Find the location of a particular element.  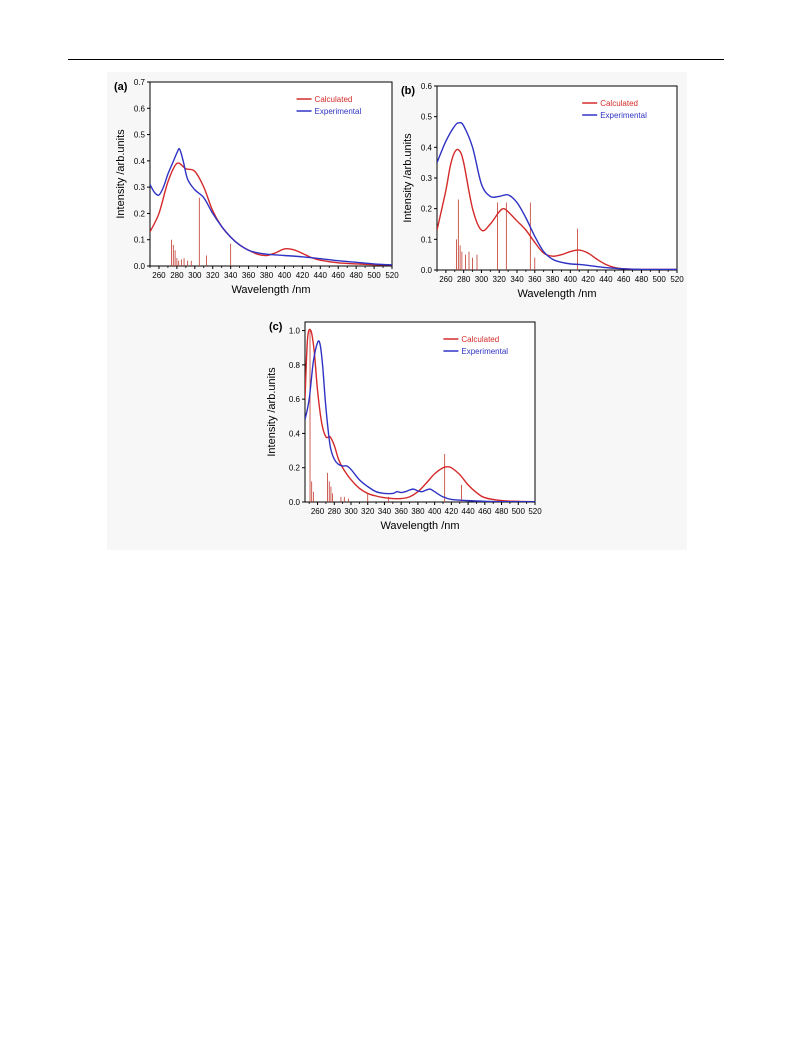

y-tick-label: 0.8 is located at coordinates (295, 365).